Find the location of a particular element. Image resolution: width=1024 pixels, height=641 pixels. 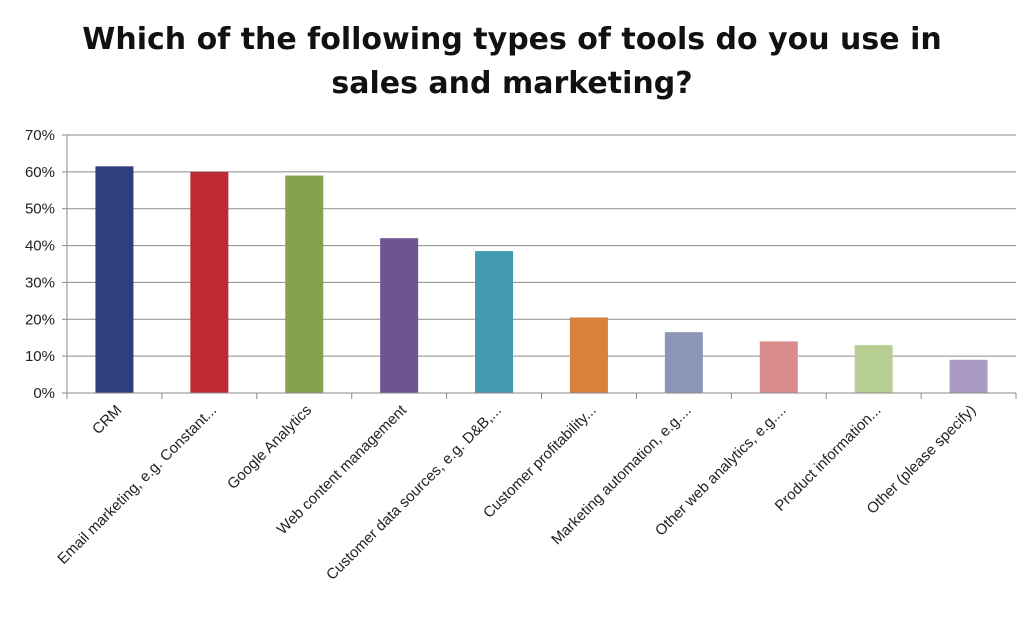

y-tick-label: 20% is located at coordinates (40, 319).